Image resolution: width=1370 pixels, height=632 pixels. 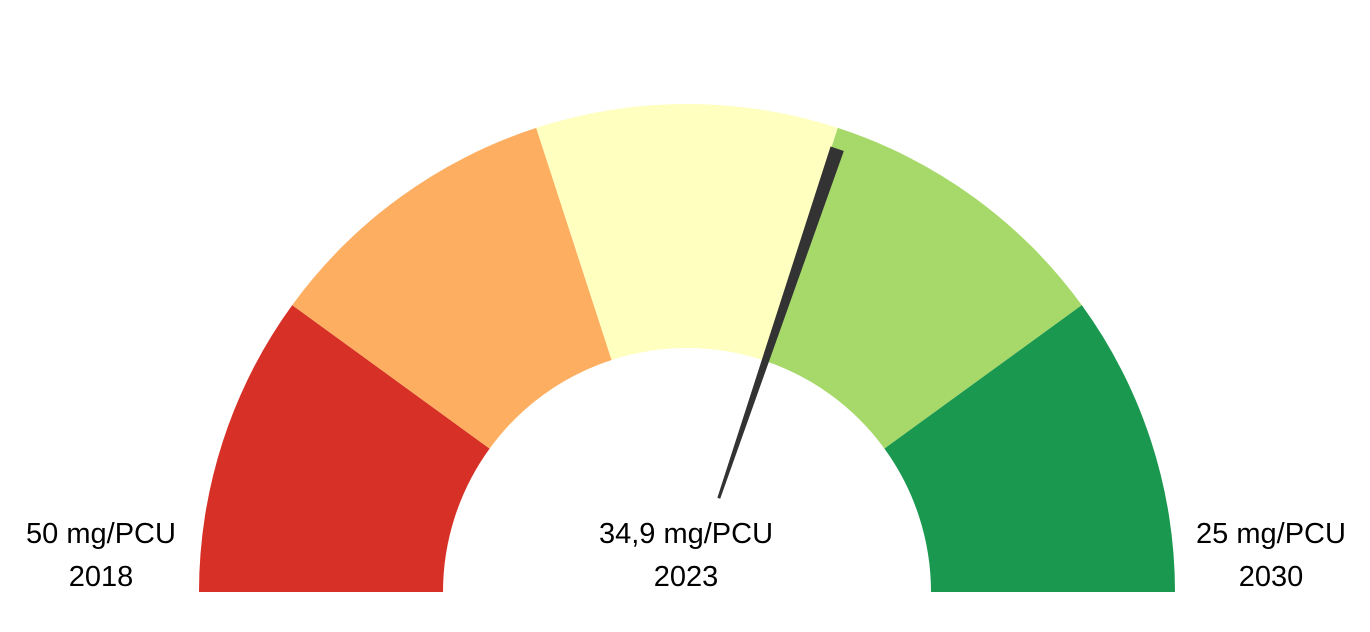 What do you see at coordinates (686, 534) in the screenshot?
I see `current-value-label: 34,9 mg/PCU` at bounding box center [686, 534].